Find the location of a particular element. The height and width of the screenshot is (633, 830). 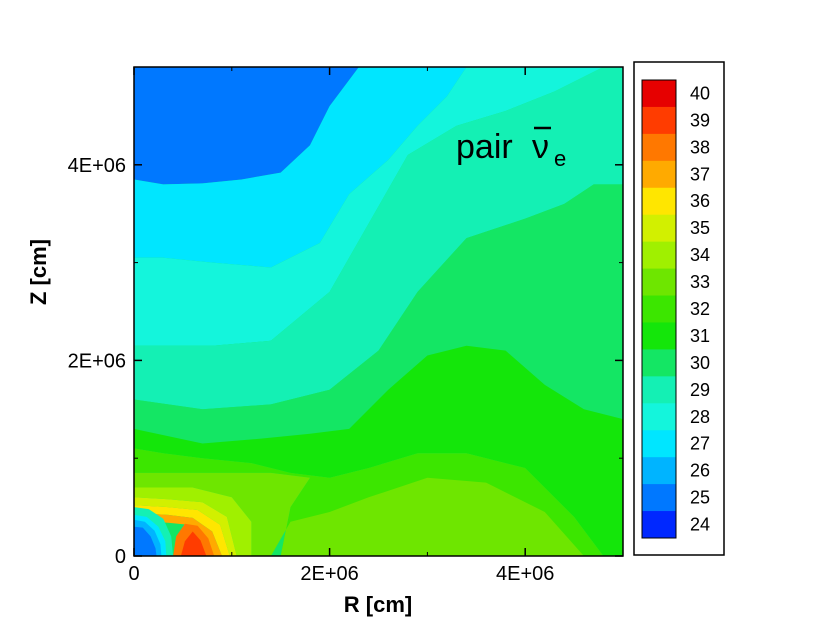

colorbar-label: 33 is located at coordinates (700, 282).